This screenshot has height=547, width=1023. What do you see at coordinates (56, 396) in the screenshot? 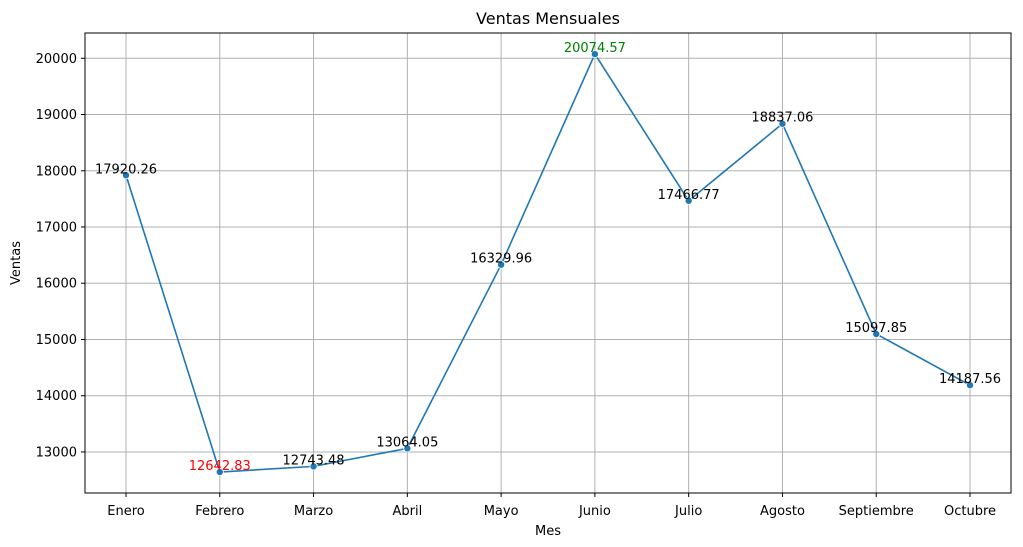
I see `y-tick-label: 14000` at bounding box center [56, 396].